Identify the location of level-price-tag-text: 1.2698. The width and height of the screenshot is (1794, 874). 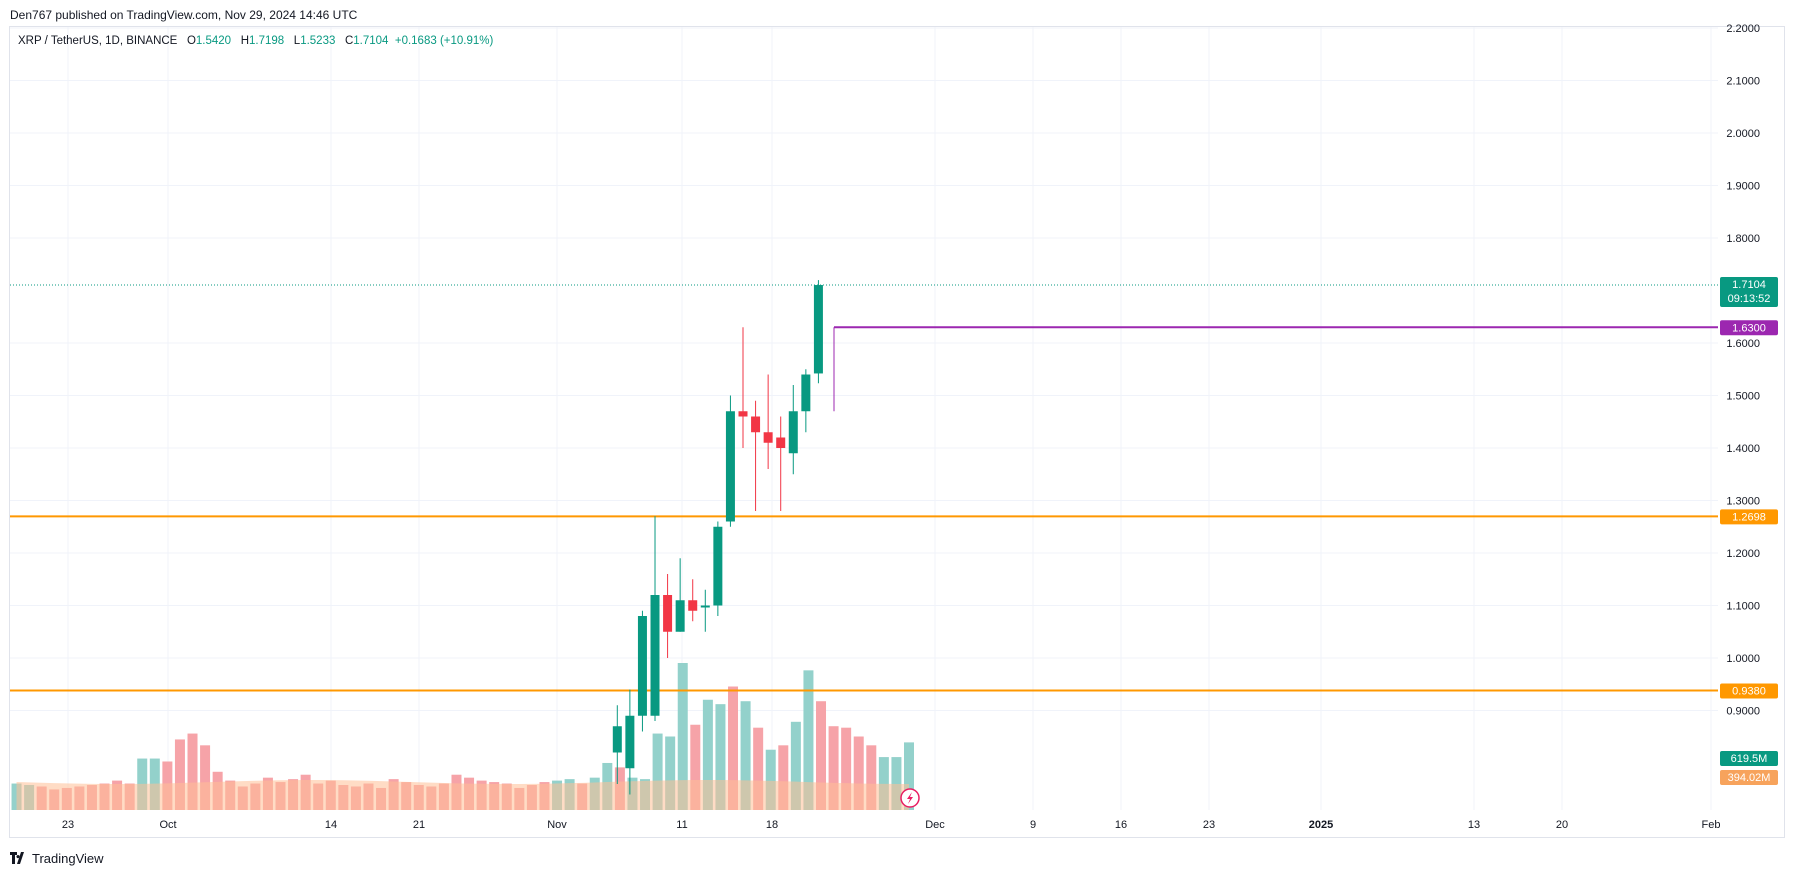
(1749, 517).